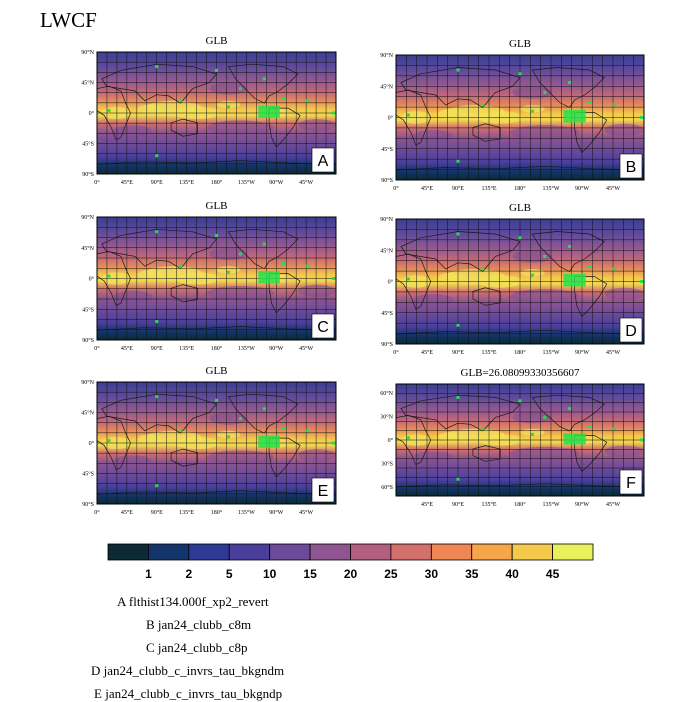 This screenshot has height=702, width=700. What do you see at coordinates (157, 348) in the screenshot?
I see `lon-tick-label: 90°E` at bounding box center [157, 348].